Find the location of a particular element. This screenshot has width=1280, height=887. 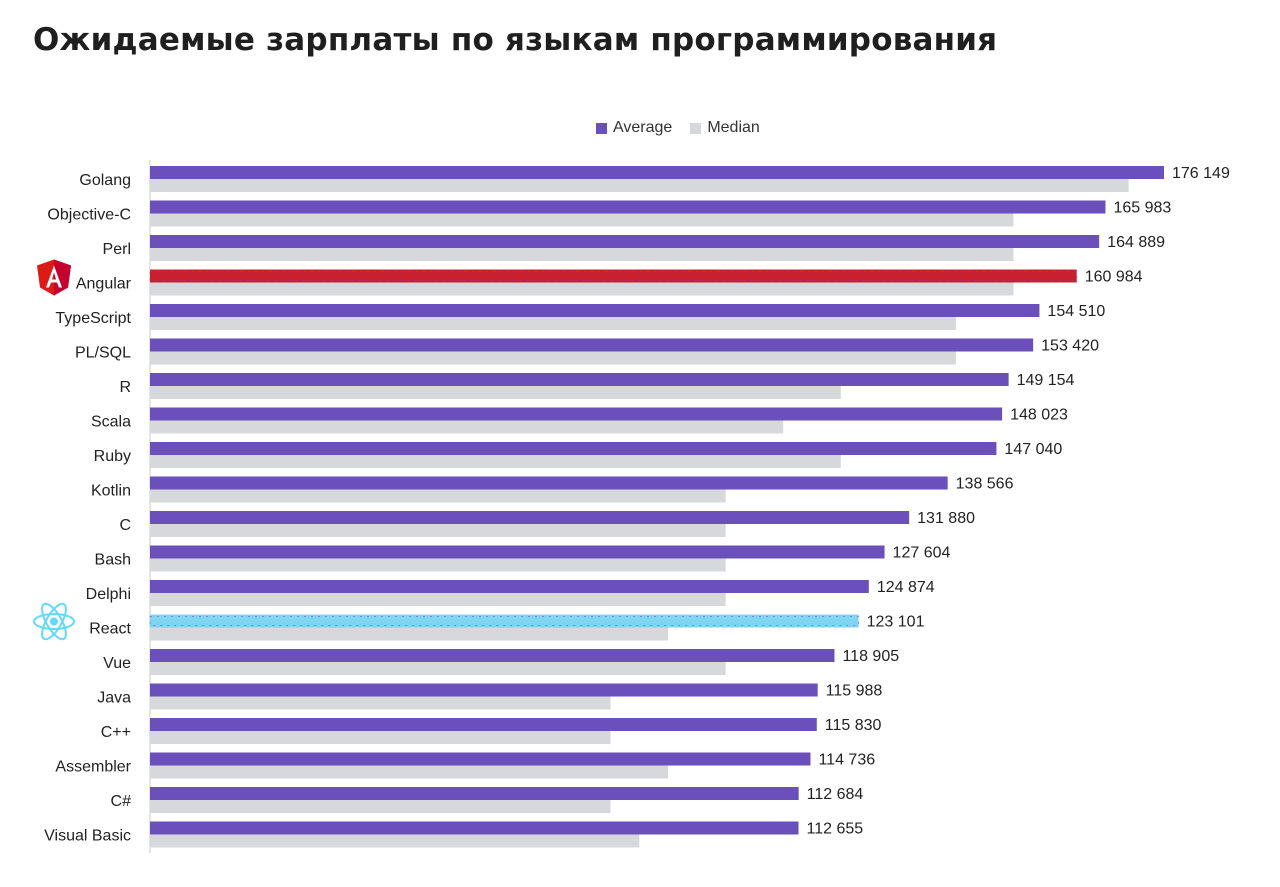

category-label: Vue is located at coordinates (117, 663).